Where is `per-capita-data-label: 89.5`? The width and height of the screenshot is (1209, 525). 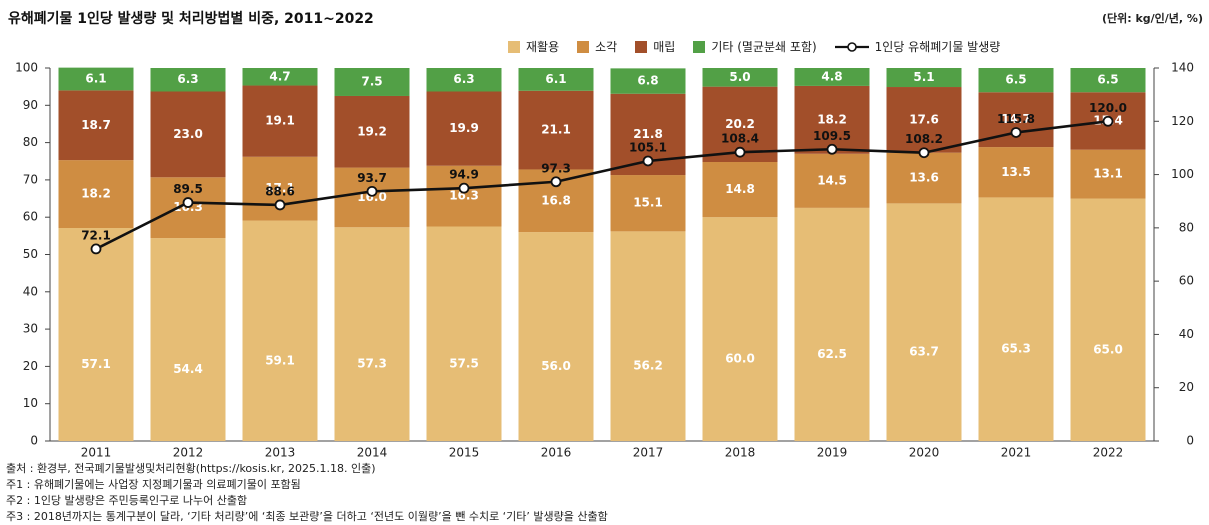
per-capita-data-label: 89.5 is located at coordinates (188, 189).